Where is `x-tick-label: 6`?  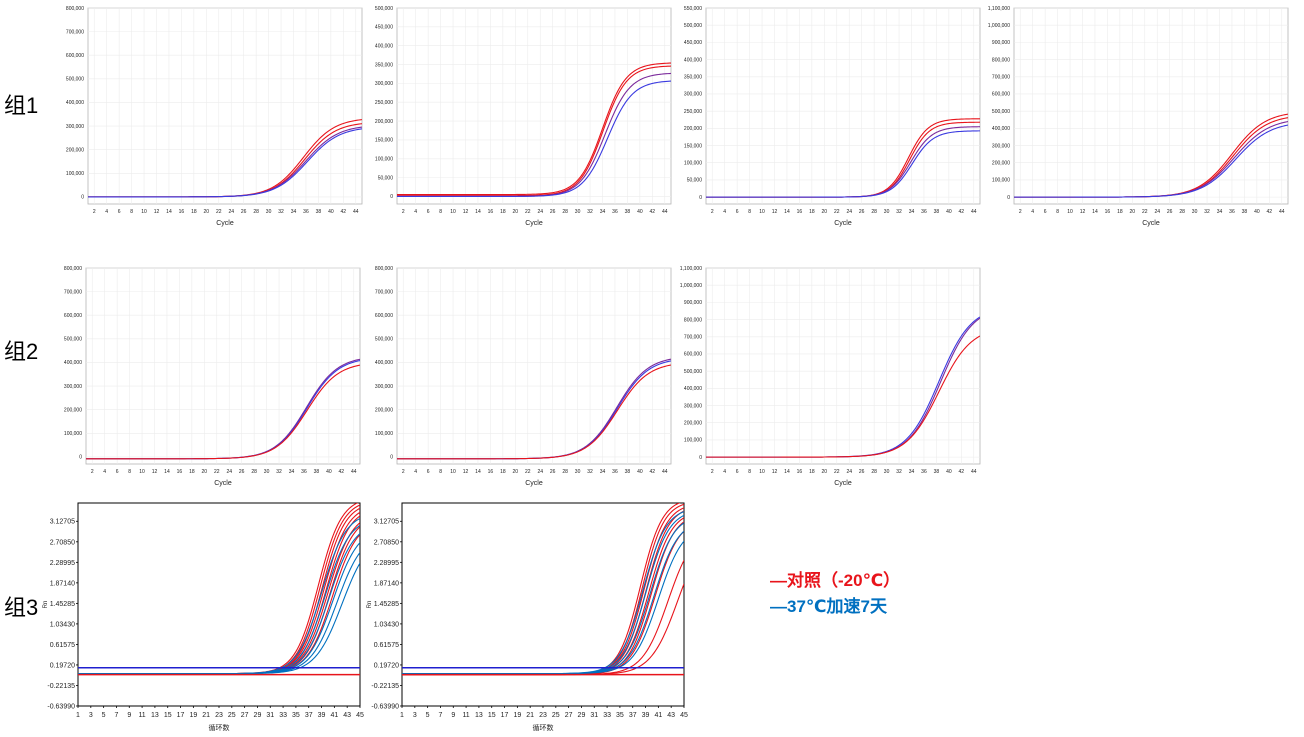
x-tick-label: 6 is located at coordinates (428, 212).